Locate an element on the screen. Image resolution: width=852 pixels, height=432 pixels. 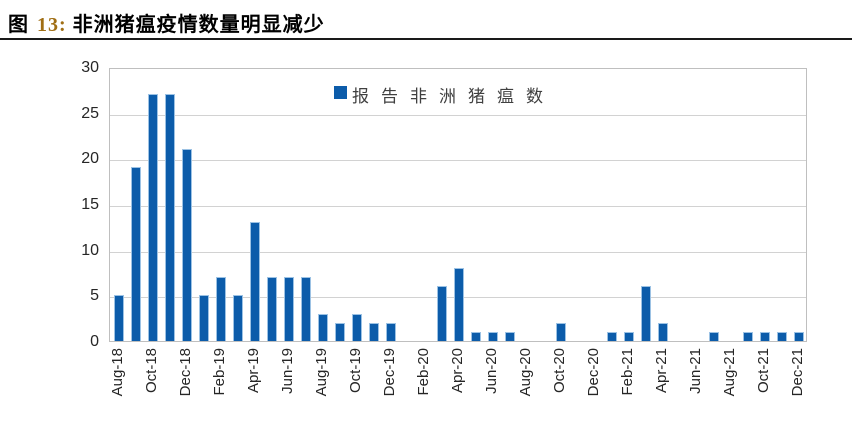
gridline-y10 is located at coordinates (458, 252).